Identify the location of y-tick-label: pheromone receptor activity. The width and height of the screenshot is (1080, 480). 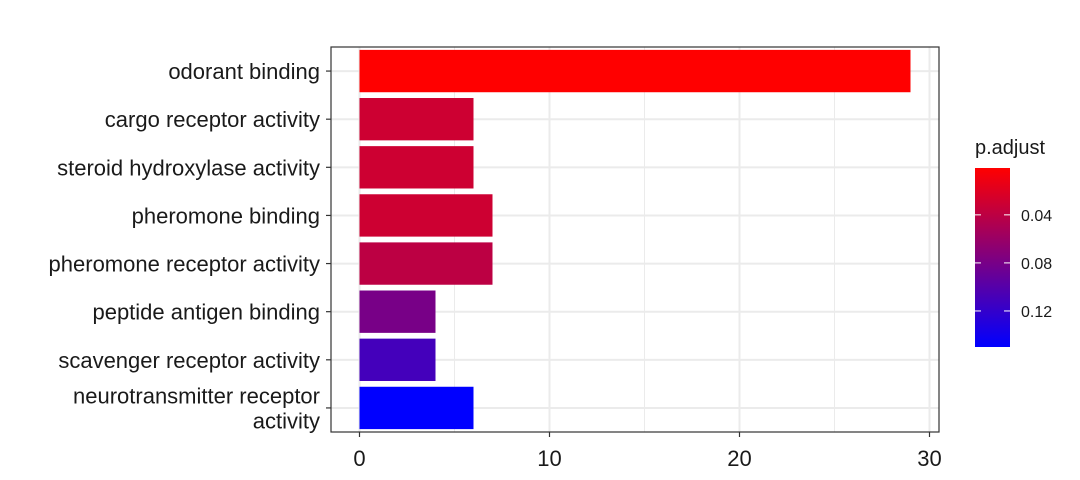
(184, 264).